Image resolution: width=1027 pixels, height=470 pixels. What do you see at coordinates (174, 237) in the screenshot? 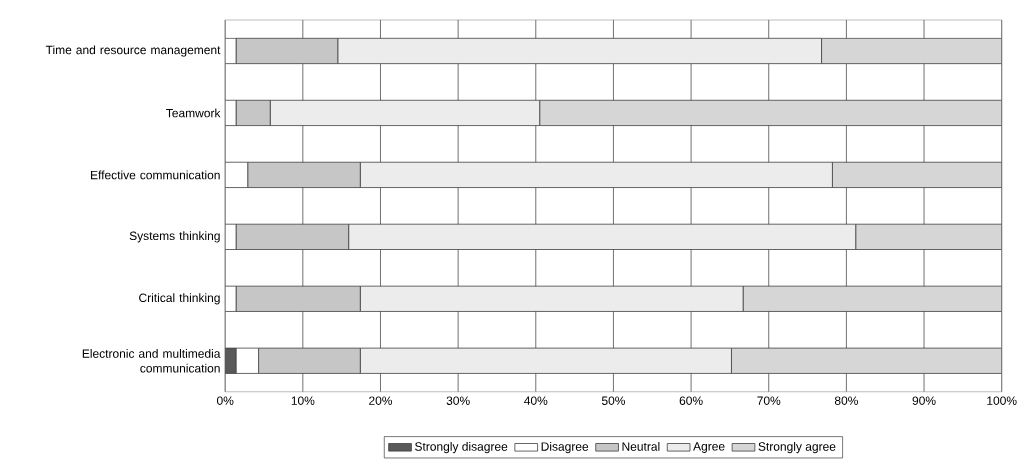
I see `y-tick-label: Systems thinking` at bounding box center [174, 237].